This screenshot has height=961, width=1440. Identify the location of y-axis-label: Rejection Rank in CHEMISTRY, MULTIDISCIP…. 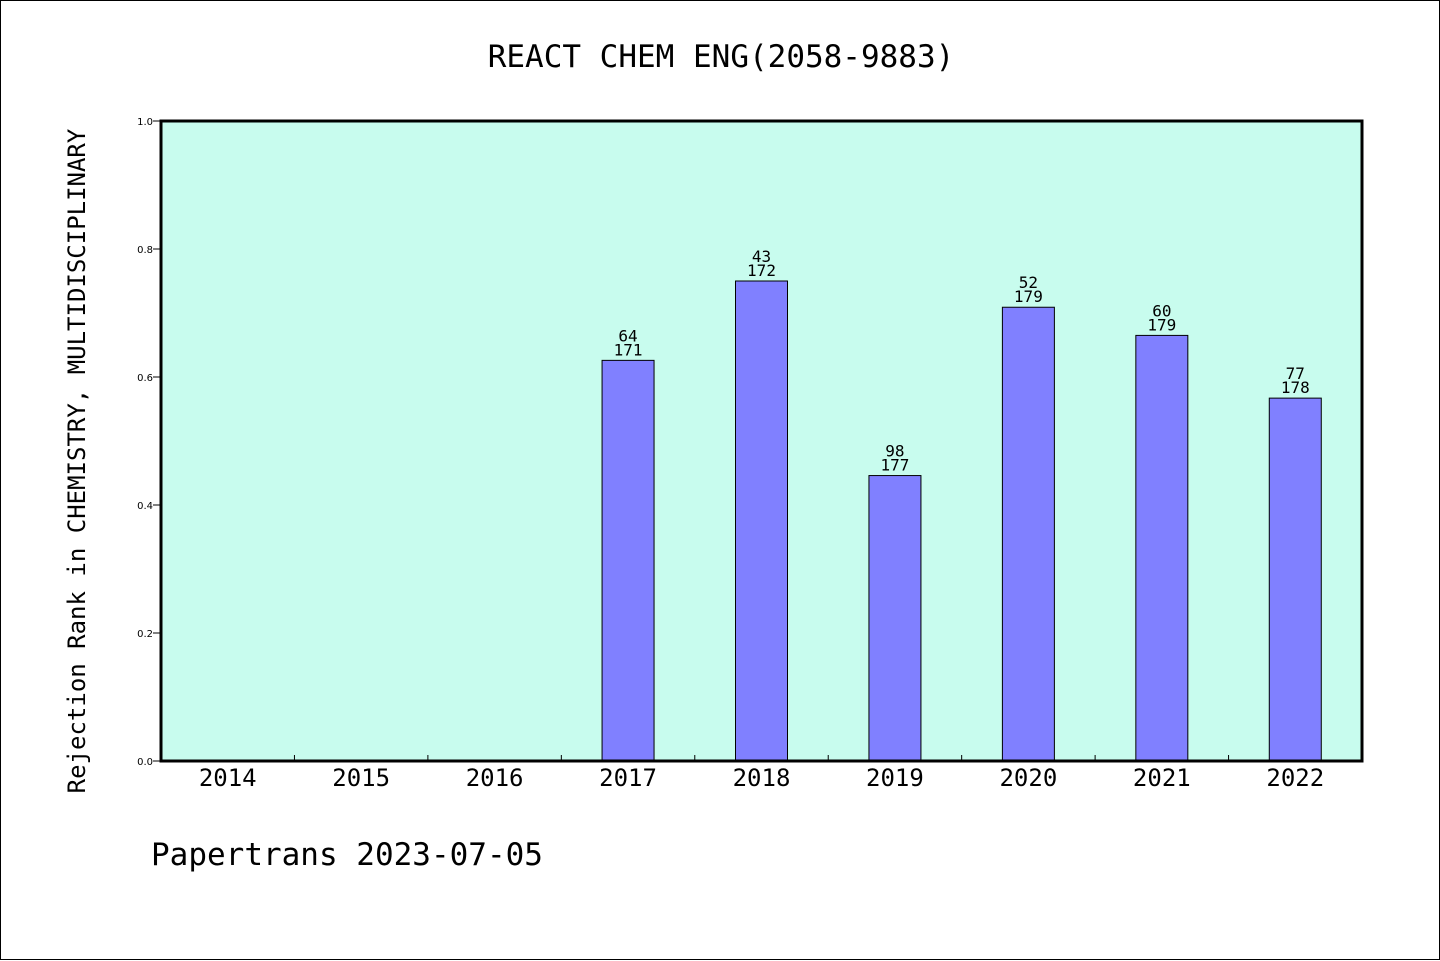
(77, 460).